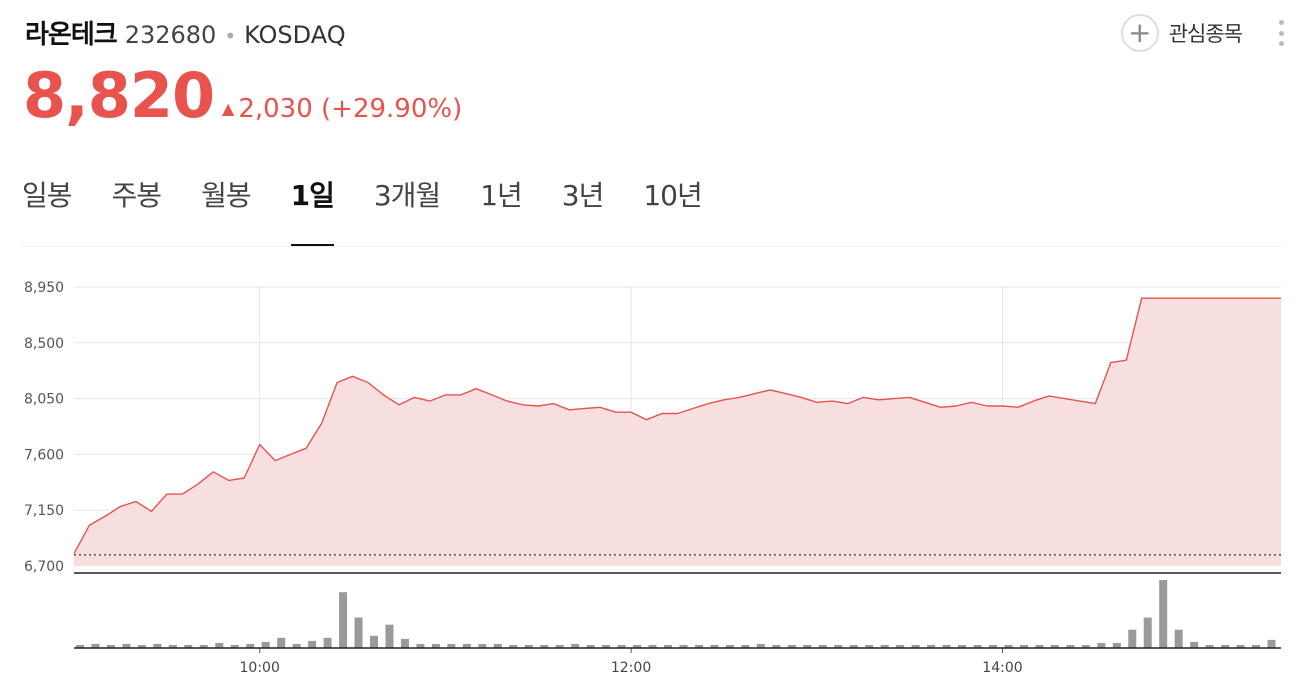  Describe the element at coordinates (350, 109) in the screenshot. I see `price-change-value: 2,030 (+29.90%)` at that location.